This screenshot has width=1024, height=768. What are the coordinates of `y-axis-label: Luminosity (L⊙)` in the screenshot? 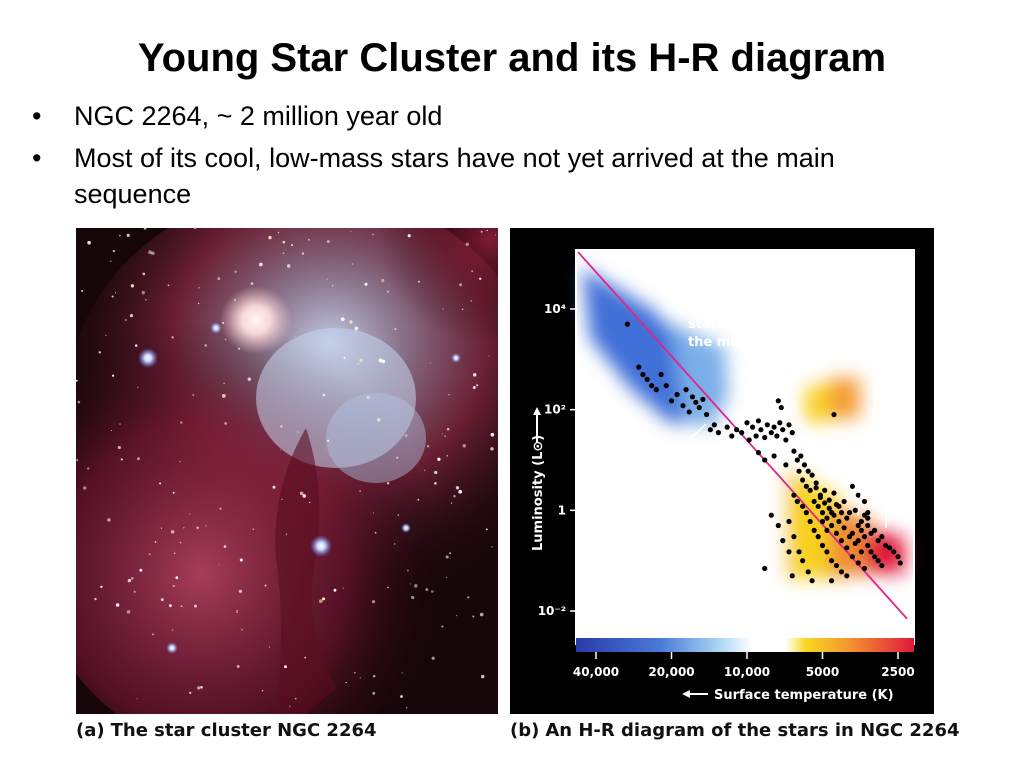 It's located at (538, 493).